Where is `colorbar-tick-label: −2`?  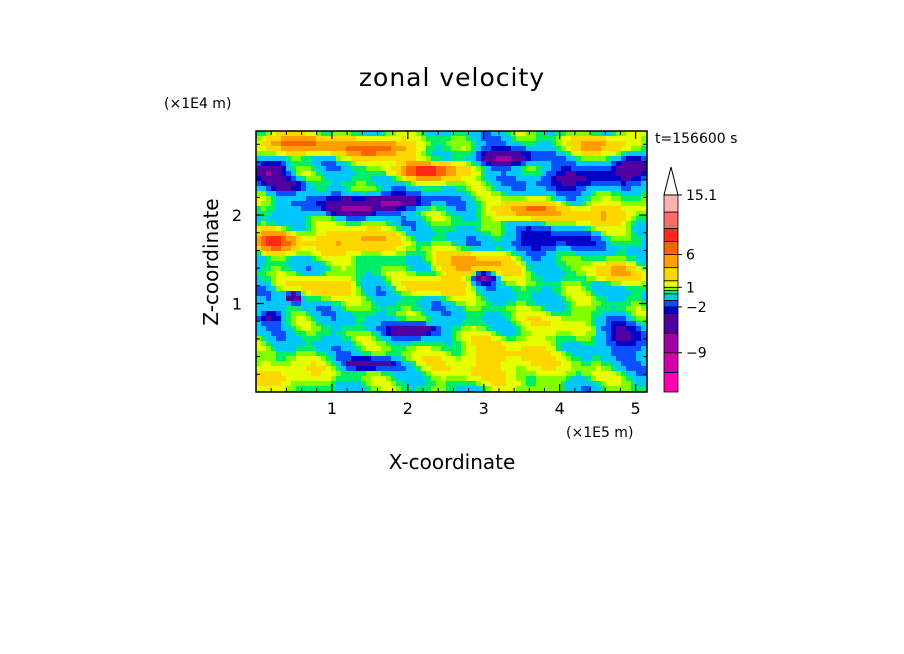 colorbar-tick-label: −2 is located at coordinates (696, 308).